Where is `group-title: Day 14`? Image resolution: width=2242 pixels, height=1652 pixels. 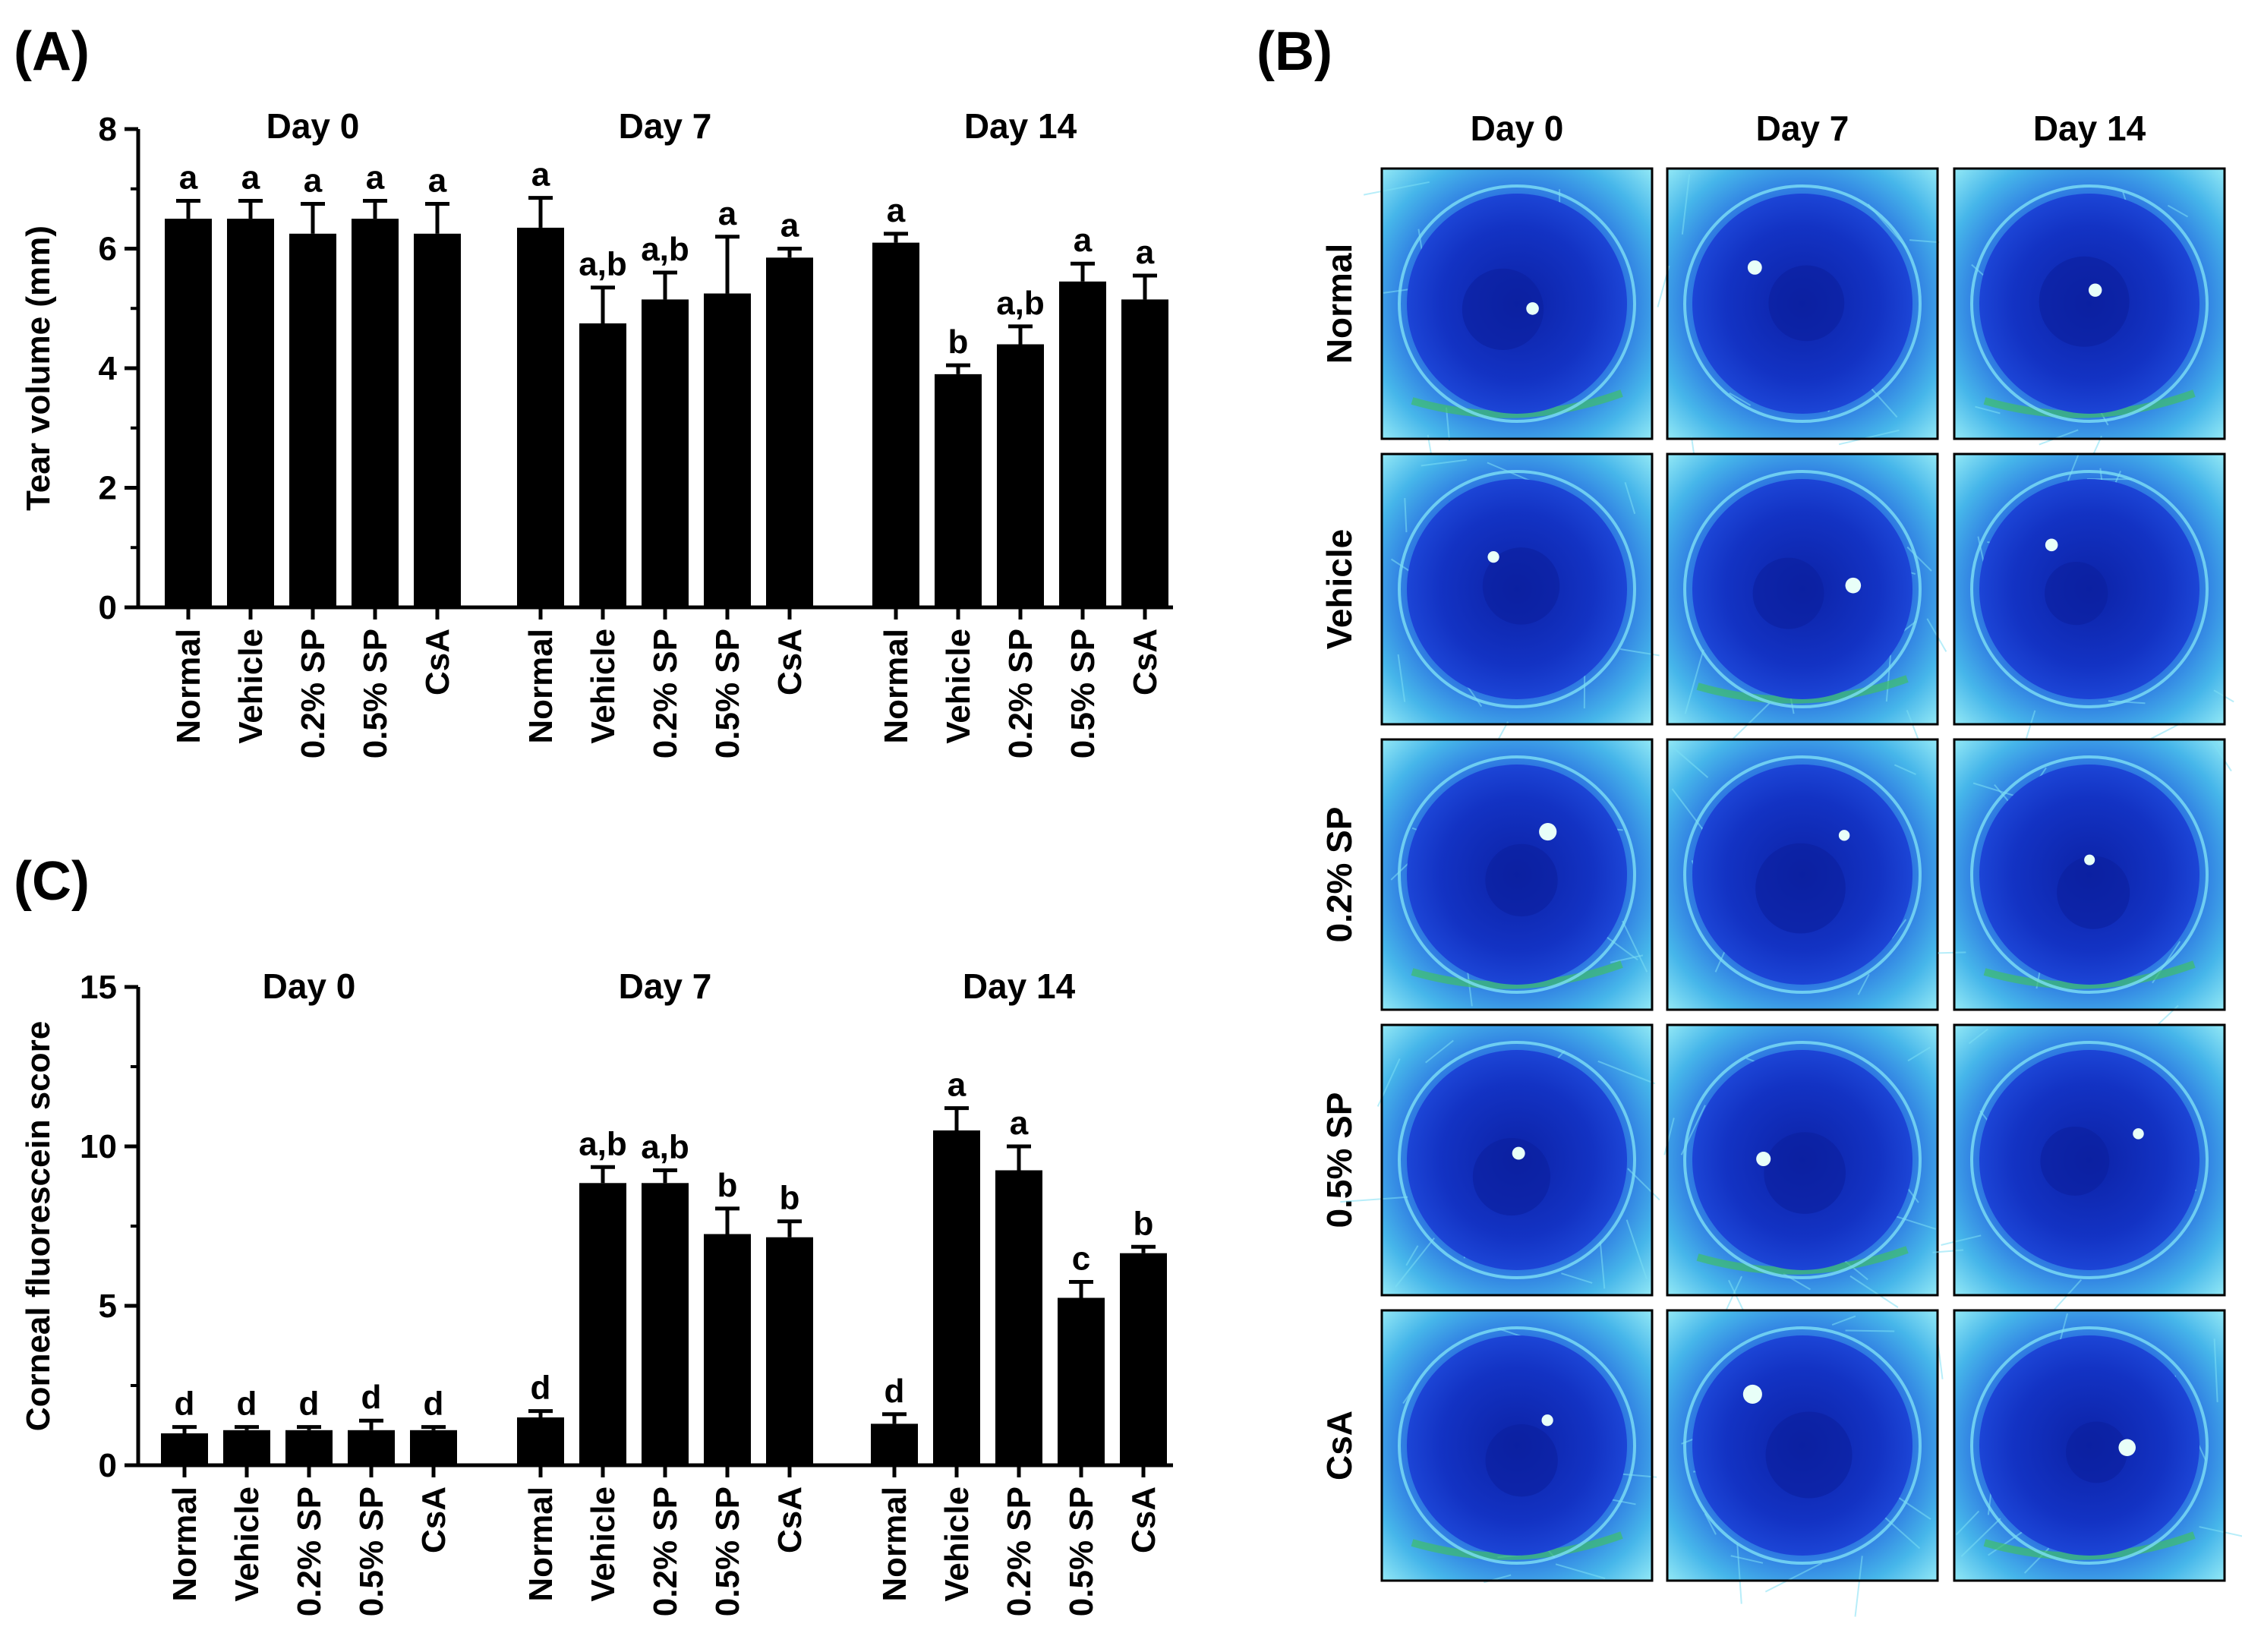
group-title: Day 14 is located at coordinates (1020, 126).